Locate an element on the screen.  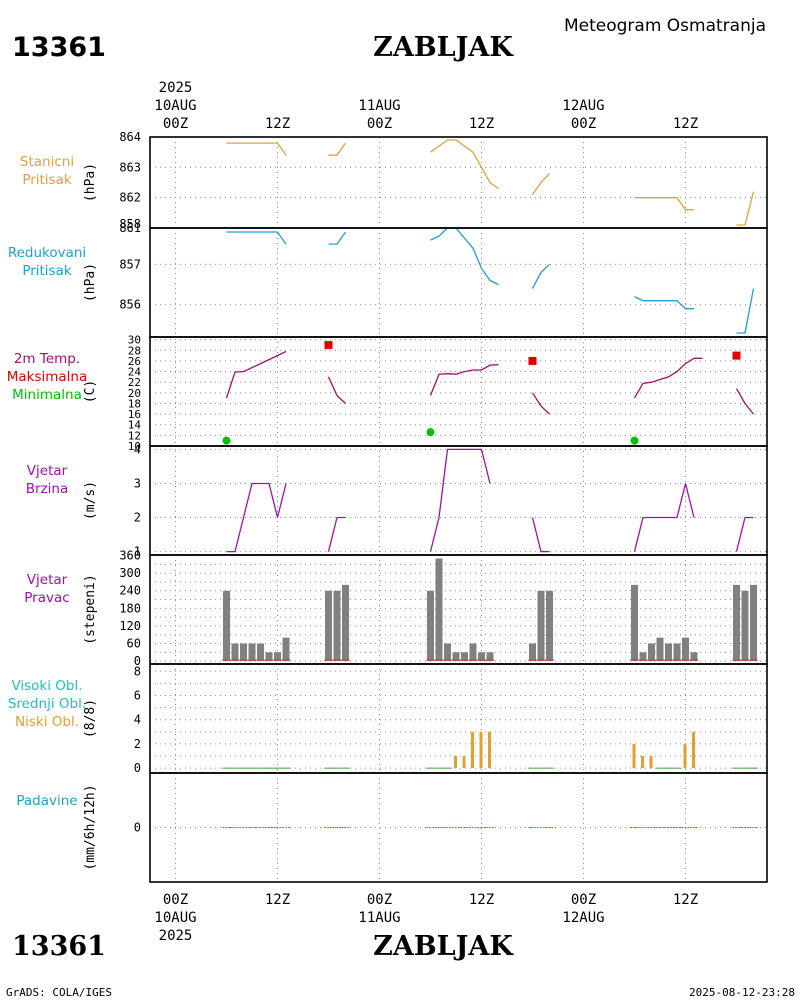
date-label: 12AUG is located at coordinates (583, 918).